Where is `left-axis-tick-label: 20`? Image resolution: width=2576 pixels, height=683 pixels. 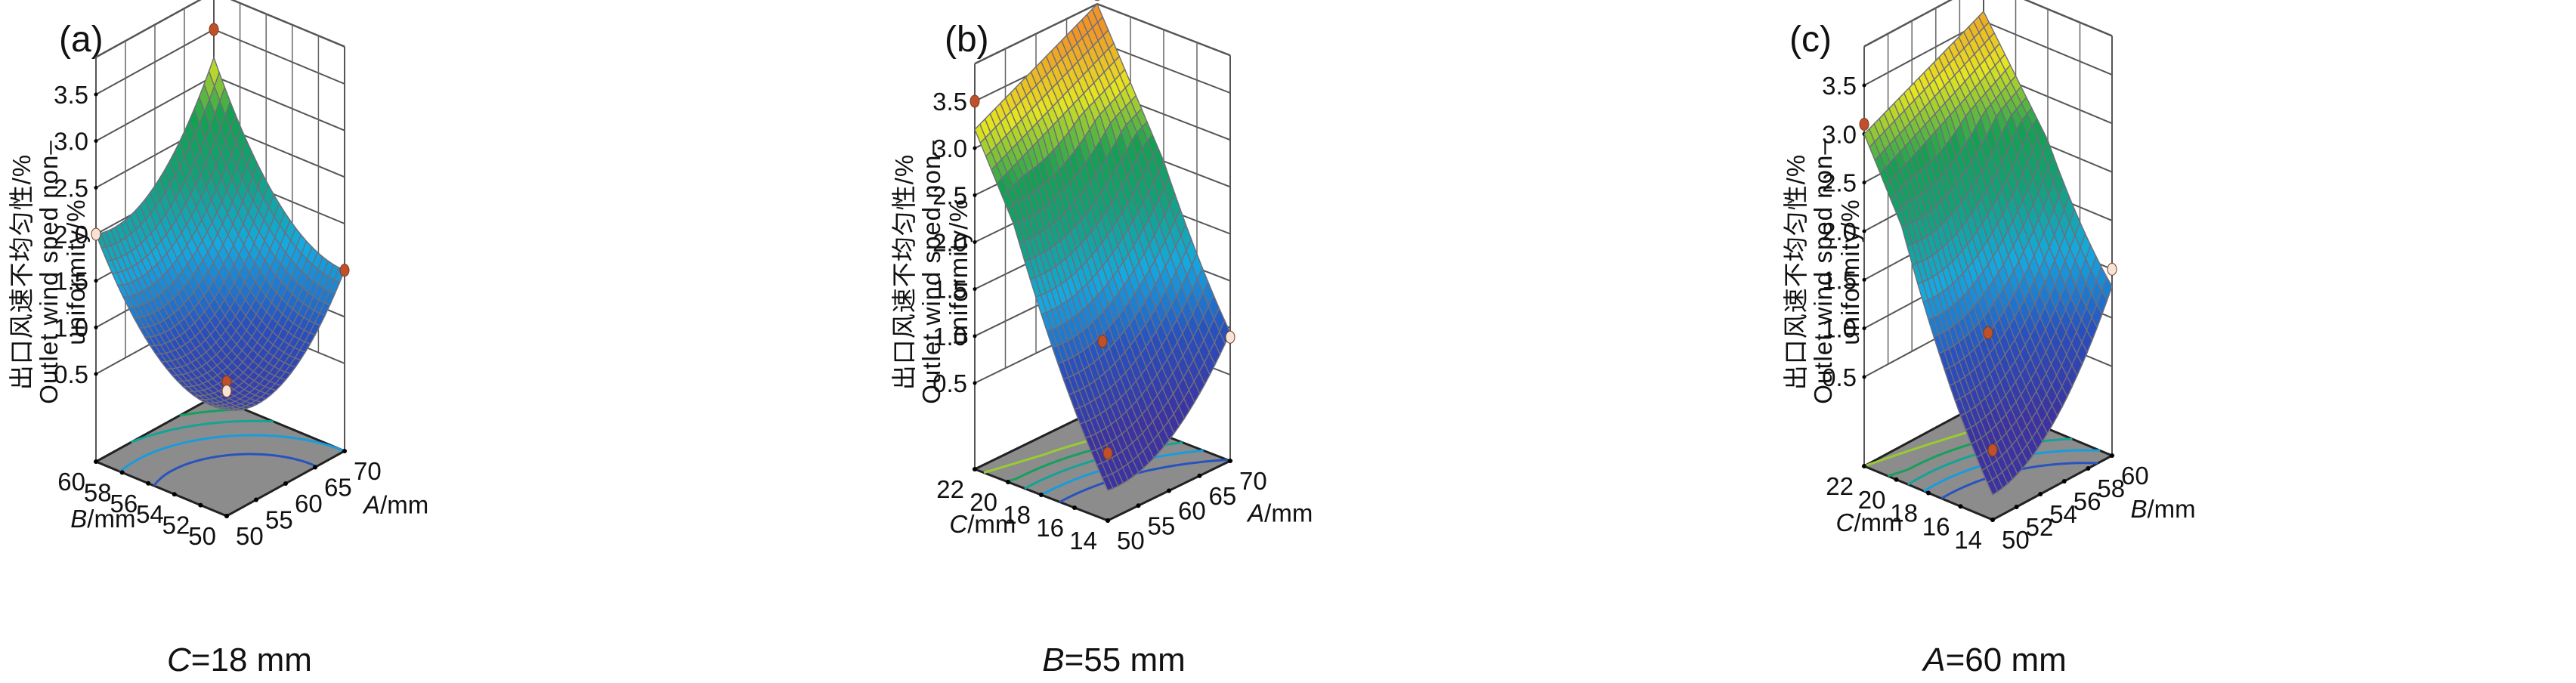 left-axis-tick-label: 20 is located at coordinates (1872, 500).